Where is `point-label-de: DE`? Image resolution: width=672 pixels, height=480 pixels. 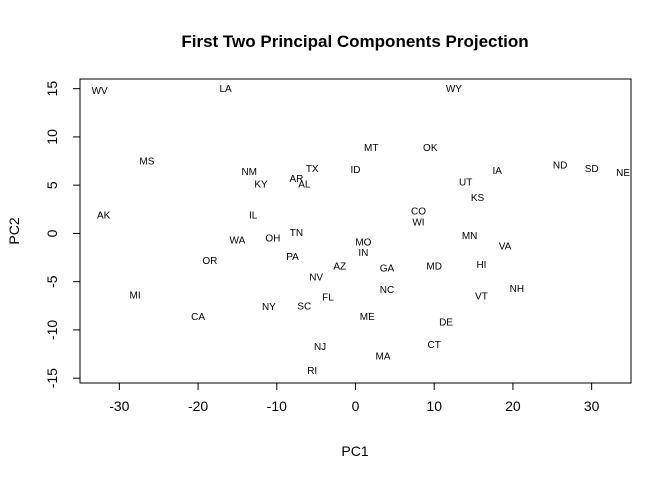
point-label-de: DE is located at coordinates (446, 323).